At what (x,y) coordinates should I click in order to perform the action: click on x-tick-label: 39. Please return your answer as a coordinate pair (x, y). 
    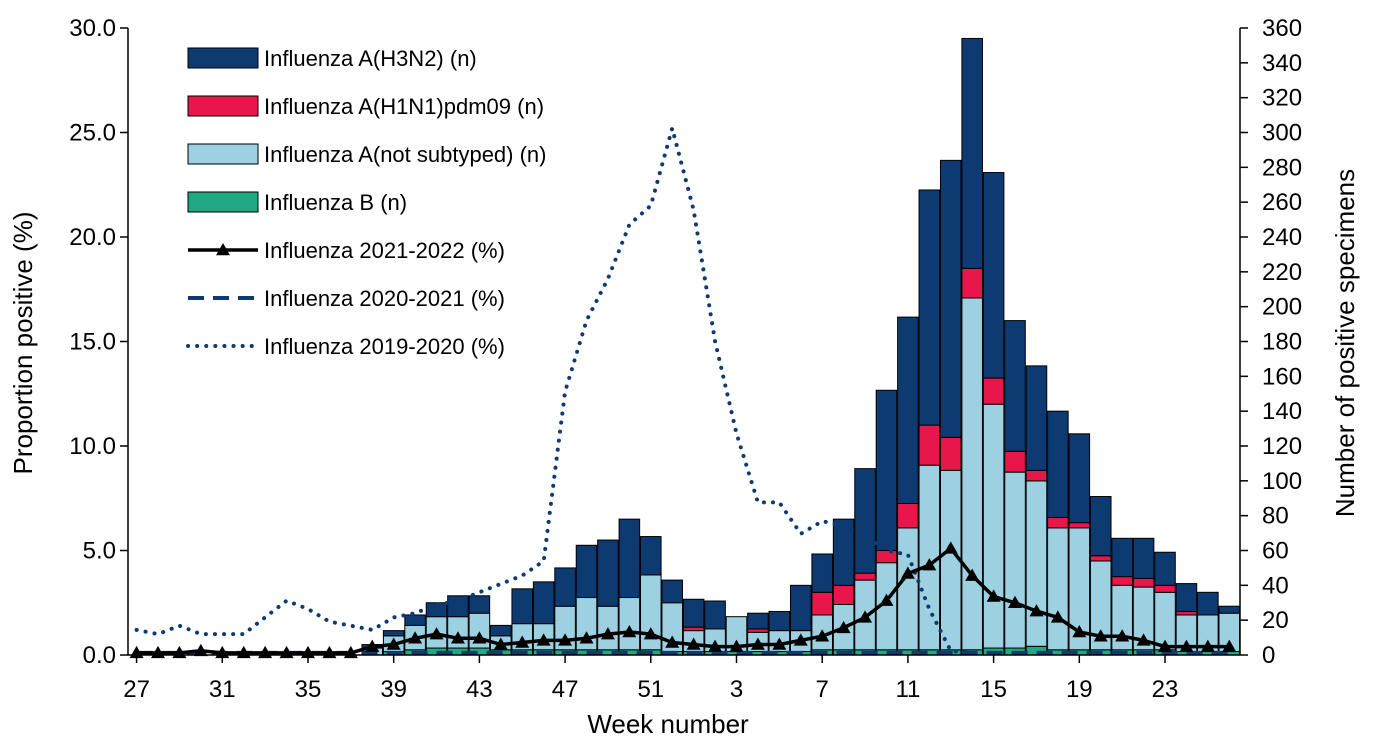
    Looking at the image, I should click on (393, 689).